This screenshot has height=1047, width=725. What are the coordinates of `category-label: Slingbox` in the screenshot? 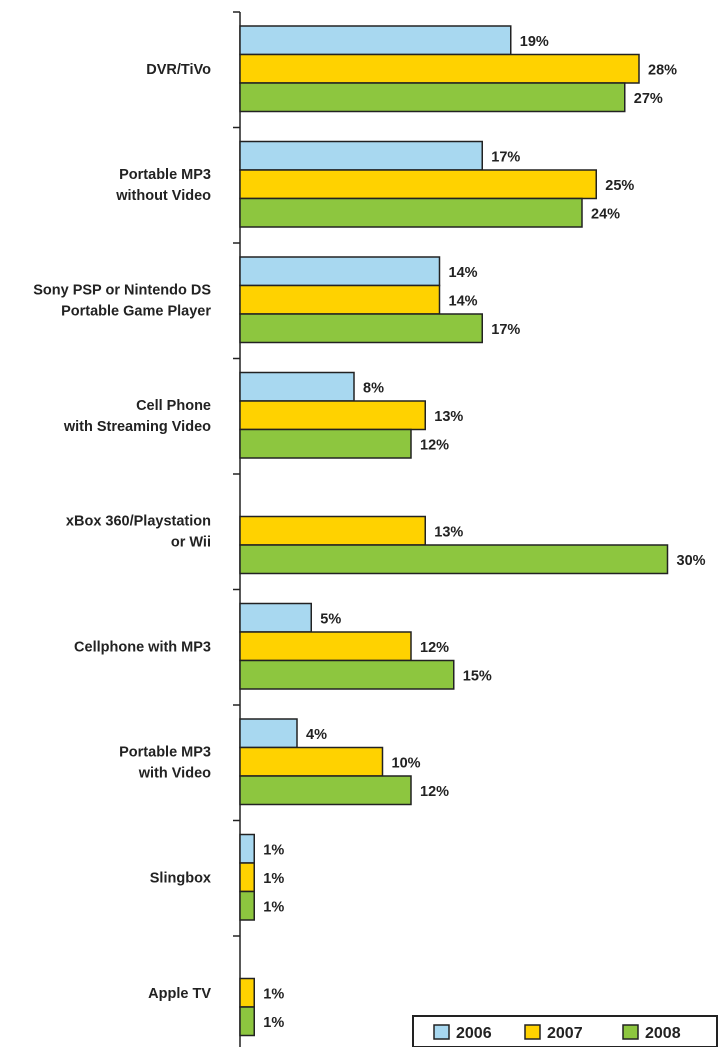 It's located at (180, 878).